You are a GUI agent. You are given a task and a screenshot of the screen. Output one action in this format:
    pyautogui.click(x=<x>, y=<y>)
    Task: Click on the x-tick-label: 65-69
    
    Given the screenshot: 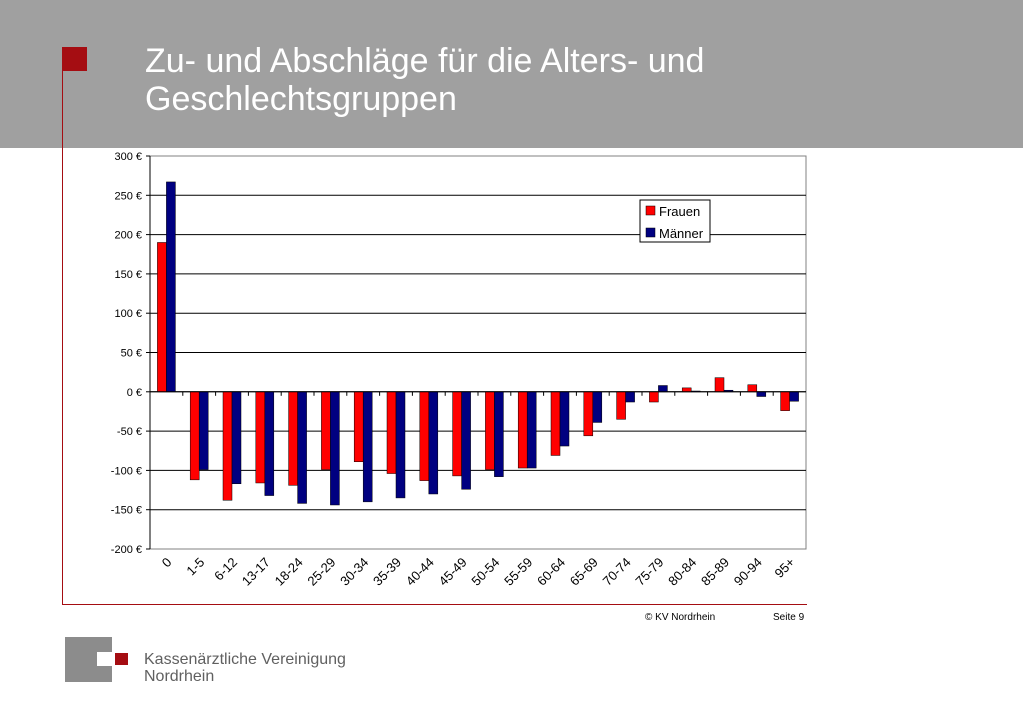 What is the action you would take?
    pyautogui.click(x=584, y=572)
    